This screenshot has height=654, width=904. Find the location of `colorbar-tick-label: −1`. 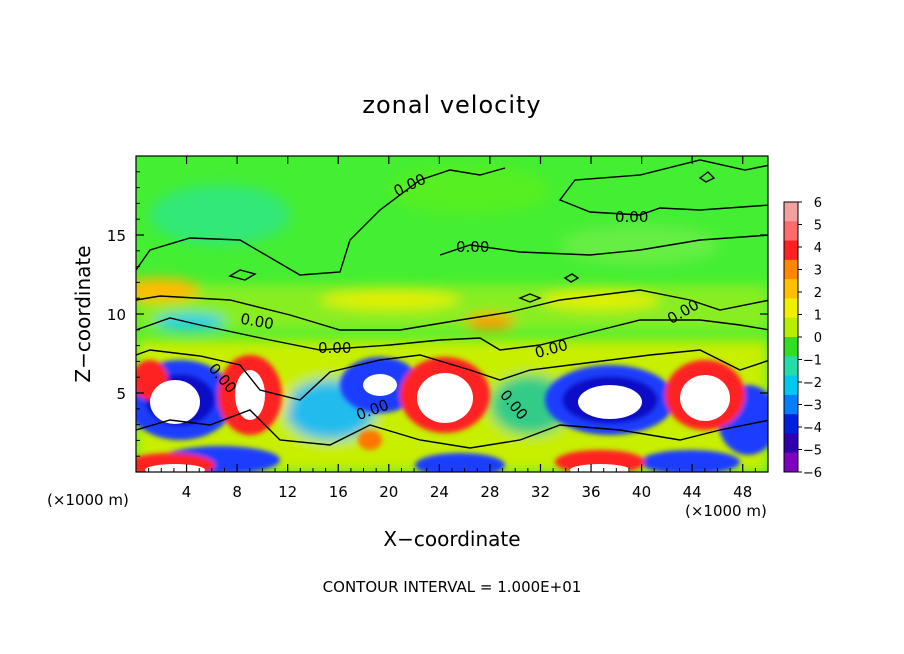

colorbar-tick-label: −1 is located at coordinates (812, 361).